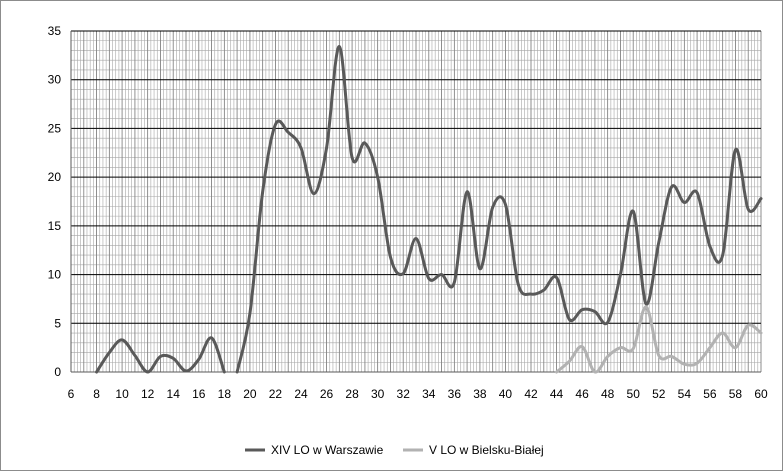  Describe the element at coordinates (276, 394) in the screenshot. I see `x-tick-label: 22` at that location.